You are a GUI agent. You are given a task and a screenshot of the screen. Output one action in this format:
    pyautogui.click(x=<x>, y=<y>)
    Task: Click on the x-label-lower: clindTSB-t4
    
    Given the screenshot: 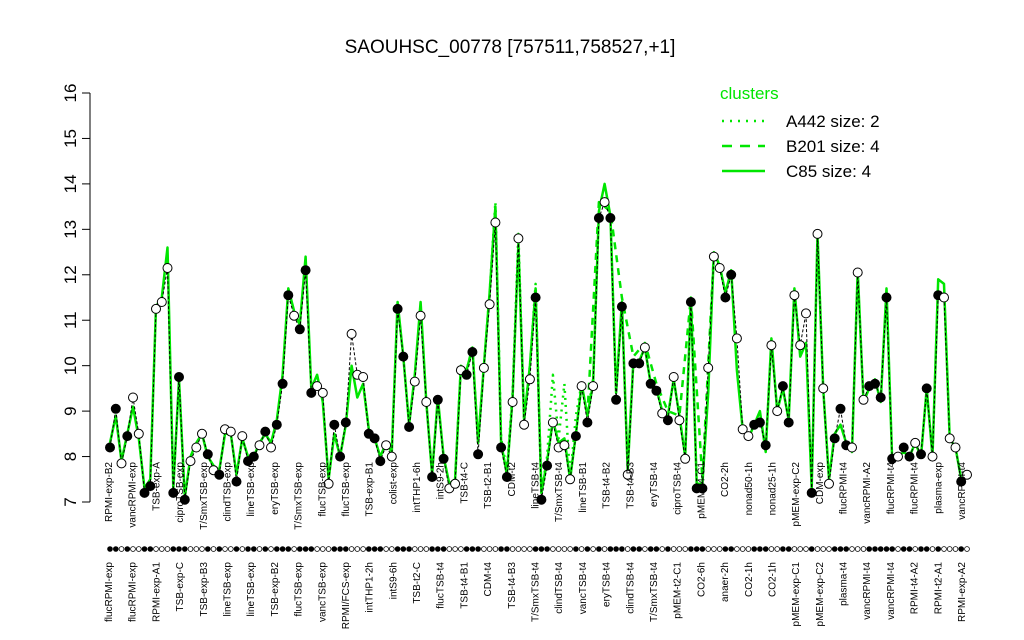 What is the action you would take?
    pyautogui.click(x=559, y=588)
    